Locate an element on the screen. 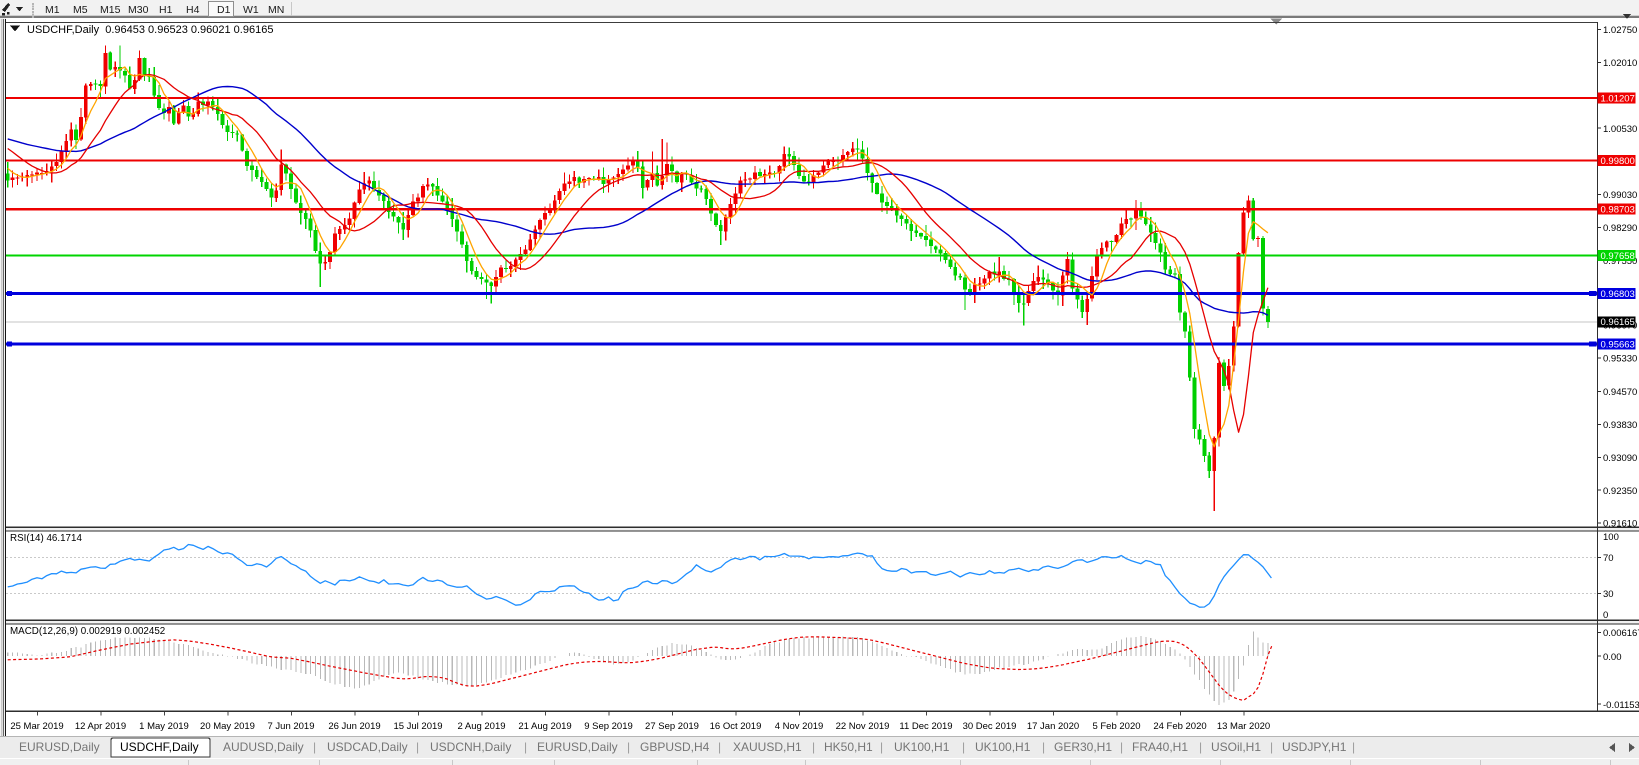  svg-text: 13 Mar 2020 is located at coordinates (1243, 726).